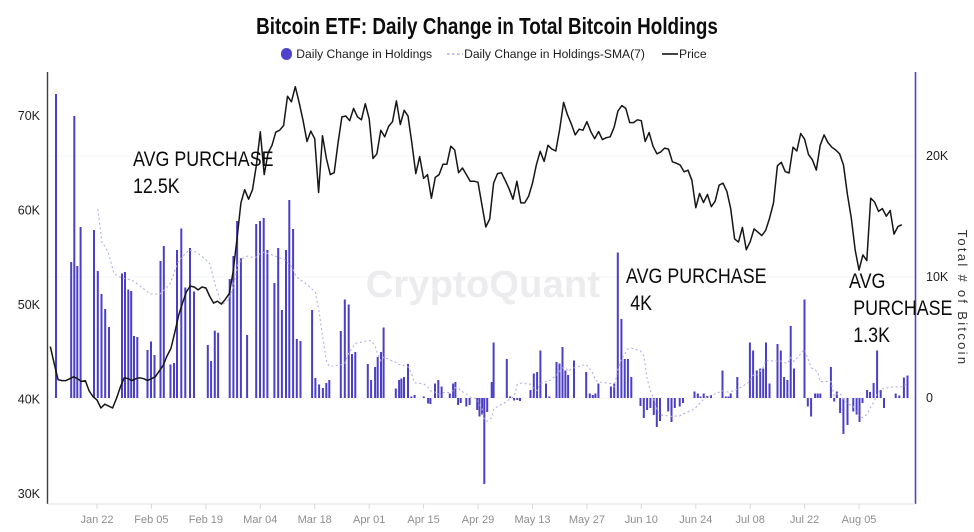 The image size is (974, 532). Describe the element at coordinates (478, 520) in the screenshot. I see `svg-text: Apr 29` at that location.